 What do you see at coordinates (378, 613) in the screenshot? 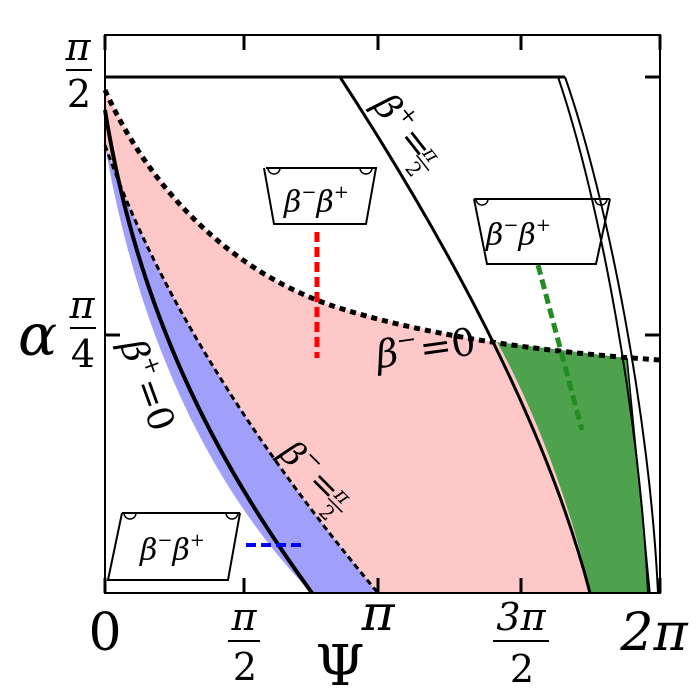
I see `xtick-pi: π` at bounding box center [378, 613].